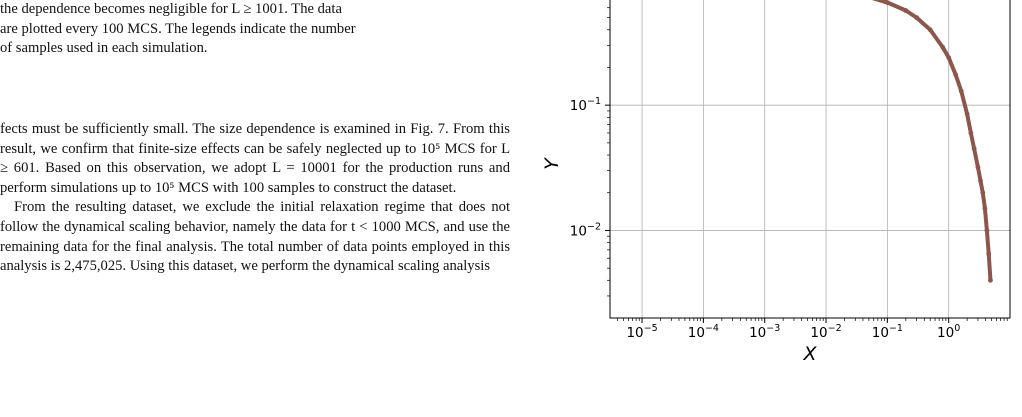 The height and width of the screenshot is (417, 1022). I want to click on series-line, so click(932, 141).